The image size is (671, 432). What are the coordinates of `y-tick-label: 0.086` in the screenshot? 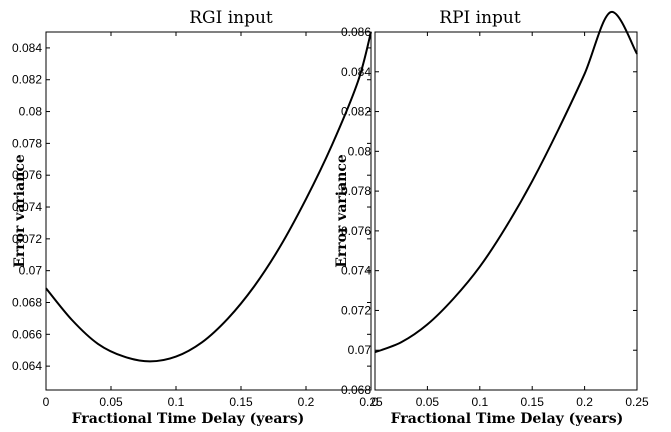 It's located at (356, 32).